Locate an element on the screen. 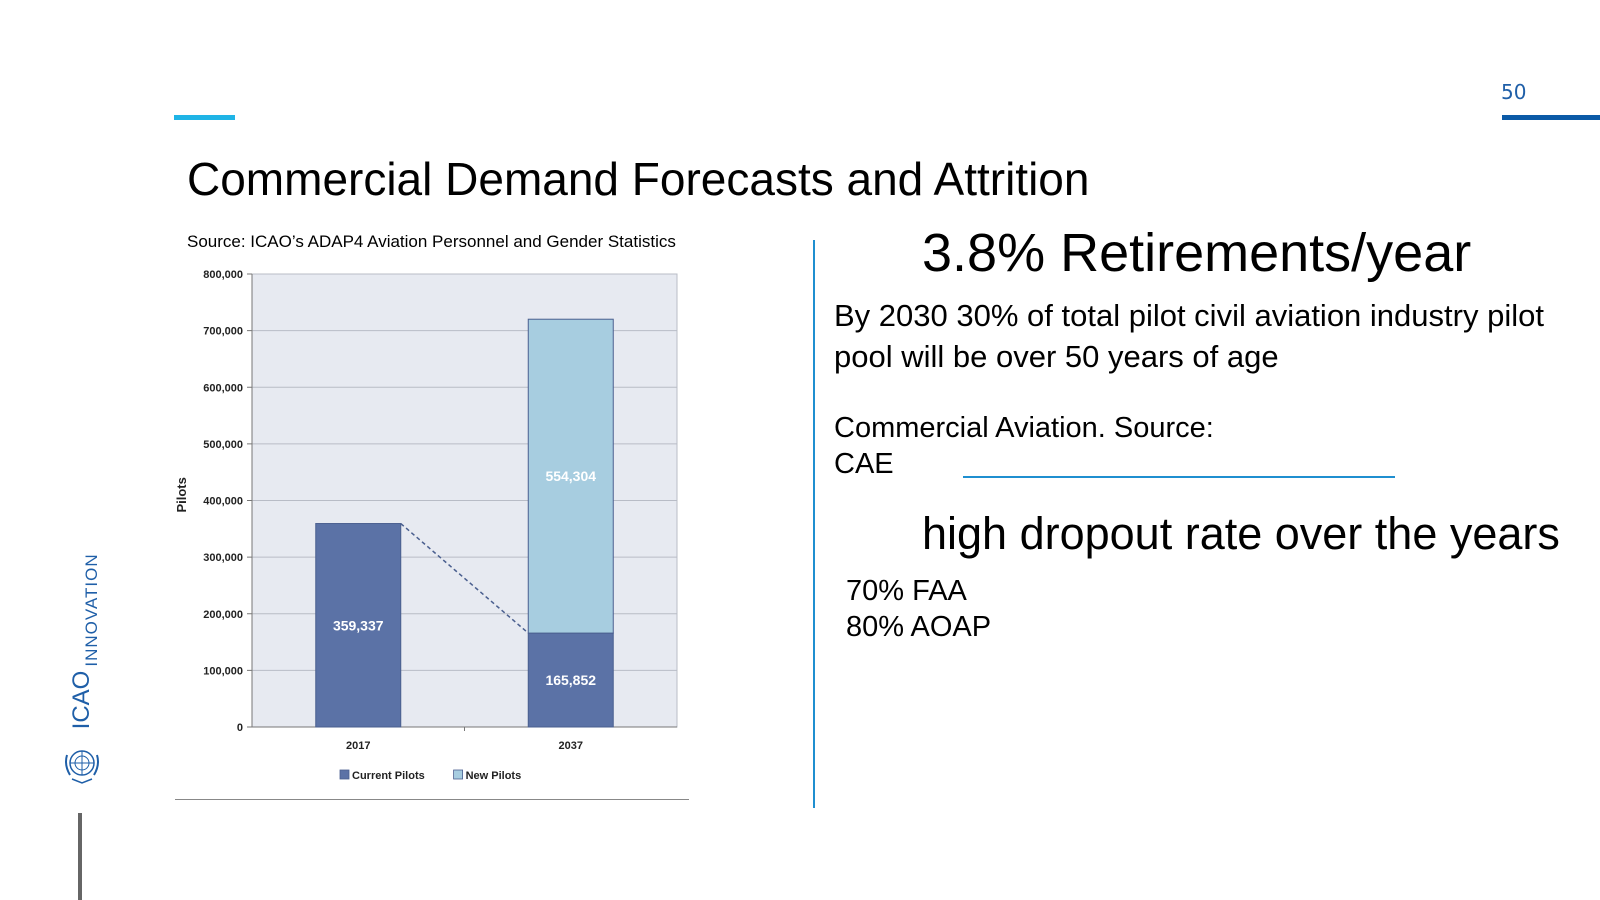  source-statement-line-1: Commercial Aviation. Source: is located at coordinates (1024, 428).